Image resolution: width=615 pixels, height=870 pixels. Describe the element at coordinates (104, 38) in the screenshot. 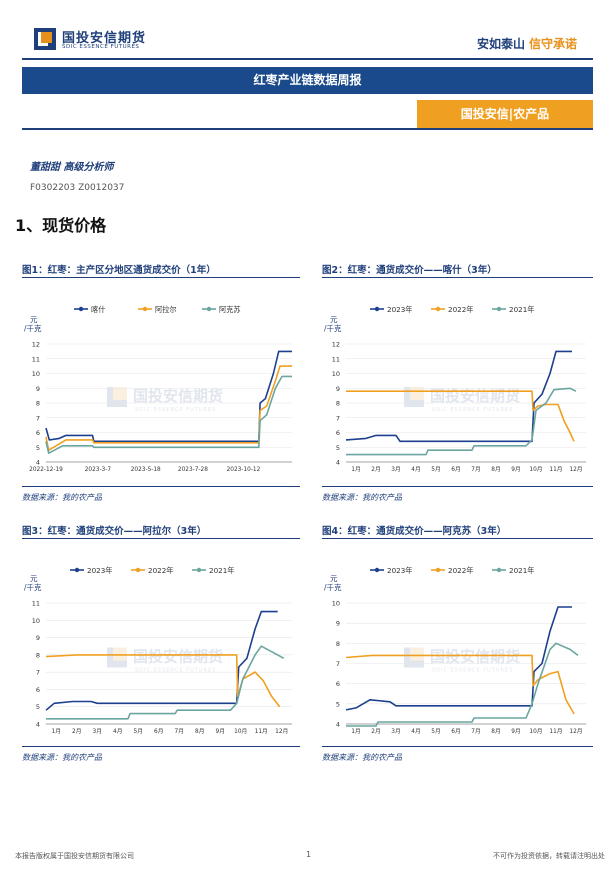

I see `logo-text: 国投安信期货` at that location.